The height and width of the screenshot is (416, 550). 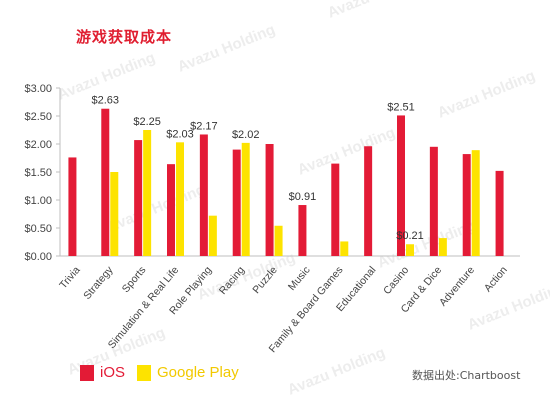 What do you see at coordinates (114, 214) in the screenshot?
I see `bar-google-play-strategy` at bounding box center [114, 214].